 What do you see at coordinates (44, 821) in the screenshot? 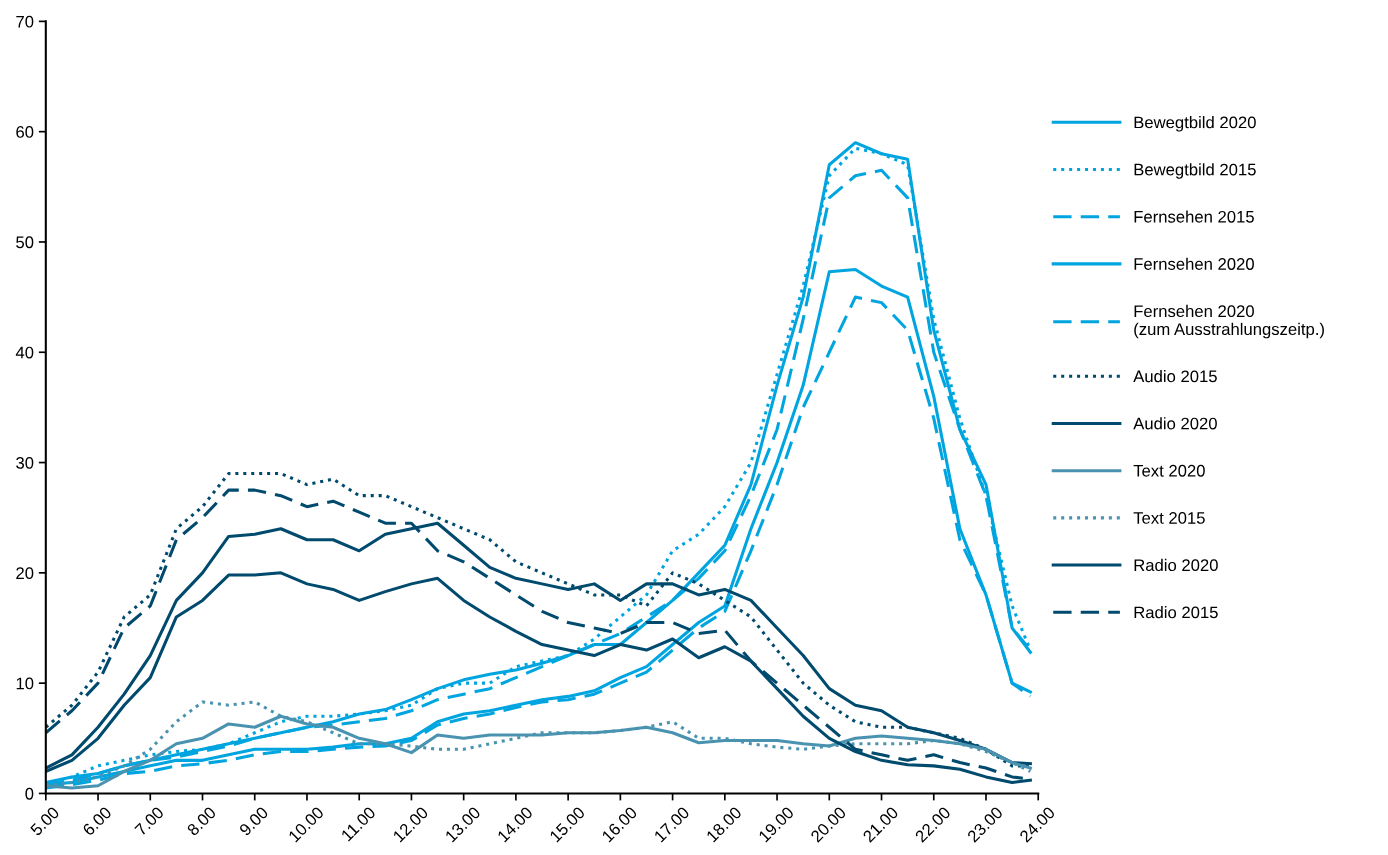
I see `x-tick-label: 5.00` at bounding box center [44, 821].